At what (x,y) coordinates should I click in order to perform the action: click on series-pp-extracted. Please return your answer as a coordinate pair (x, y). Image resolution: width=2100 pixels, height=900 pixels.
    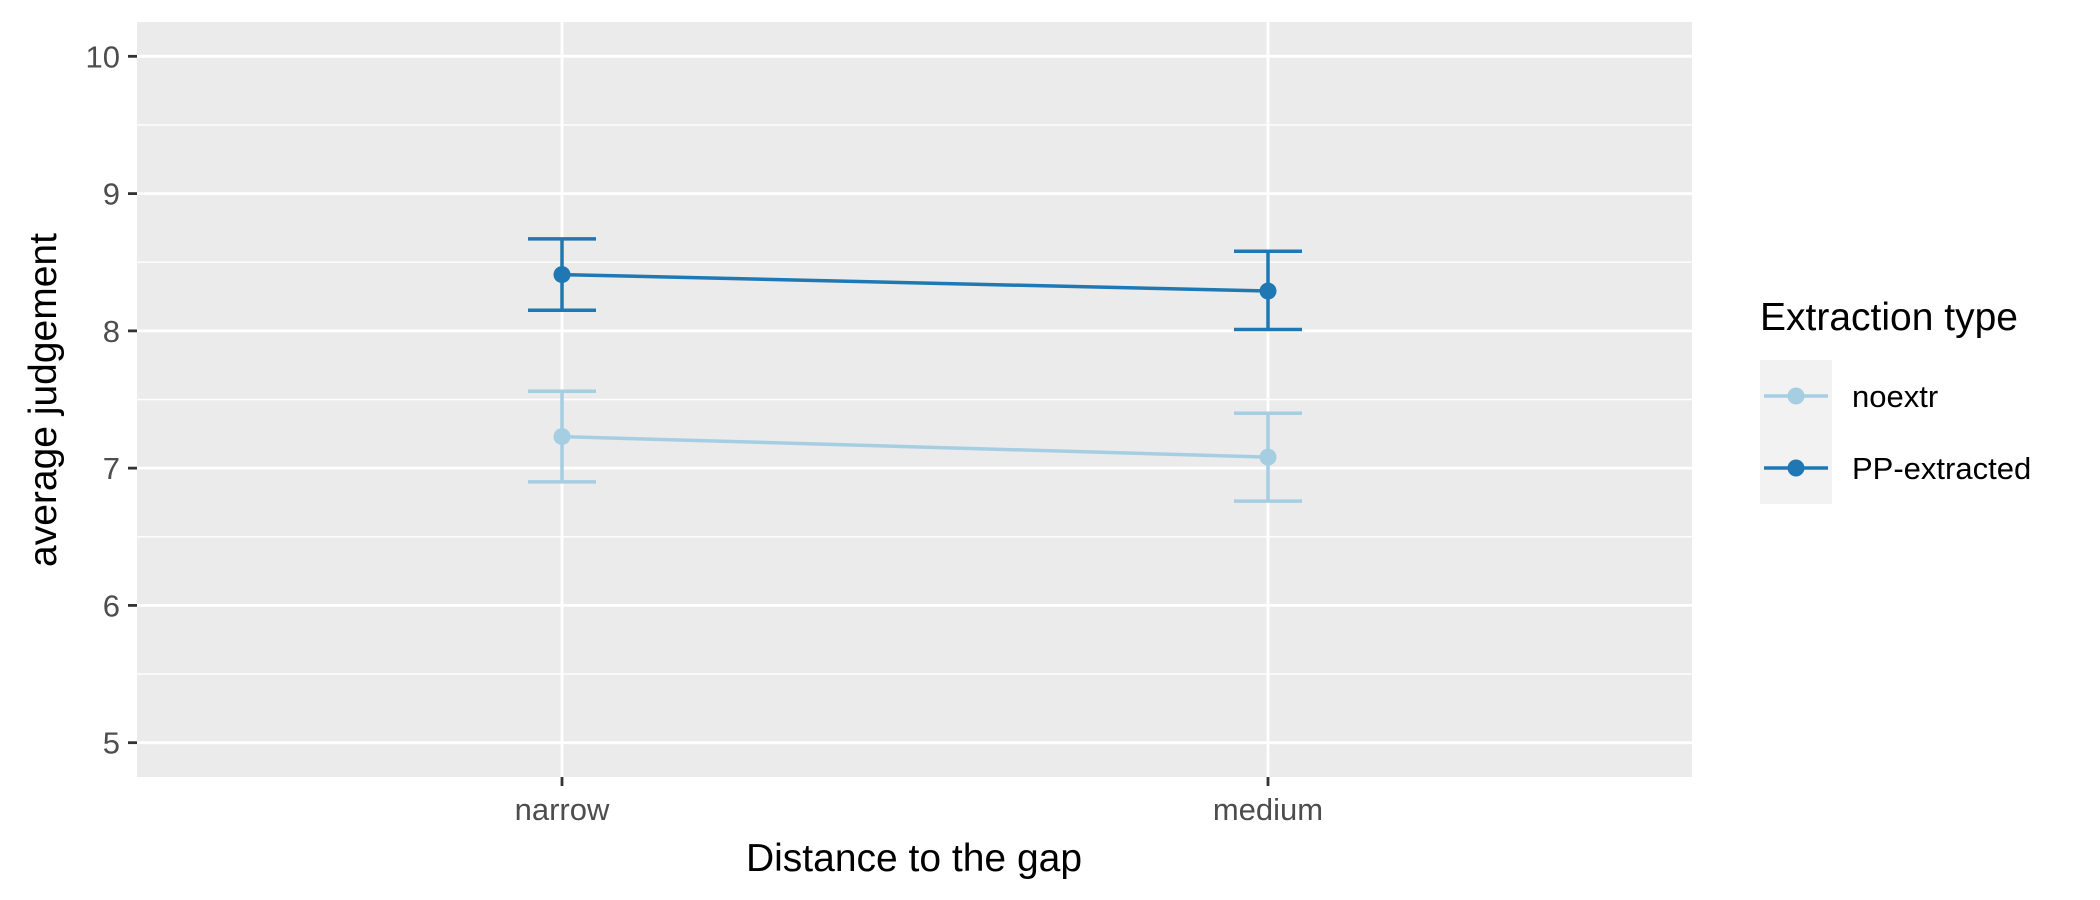
    Looking at the image, I should click on (915, 284).